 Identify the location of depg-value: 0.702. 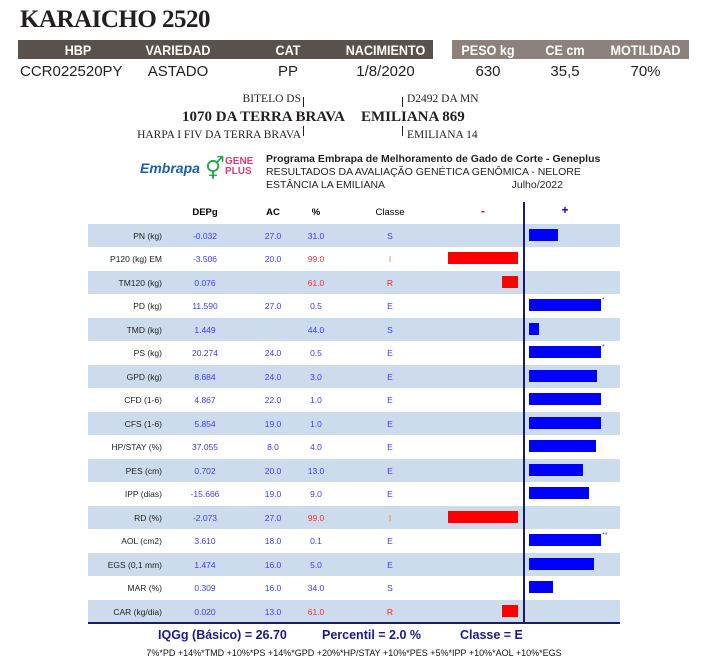
(205, 470).